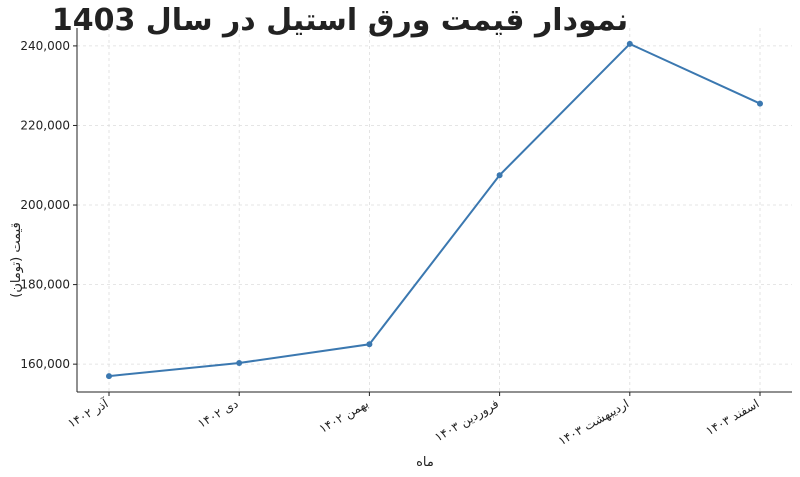 This screenshot has height=477, width=800. I want to click on x-tick-label: فروردین ۱۴۰۳, so click(466, 420).